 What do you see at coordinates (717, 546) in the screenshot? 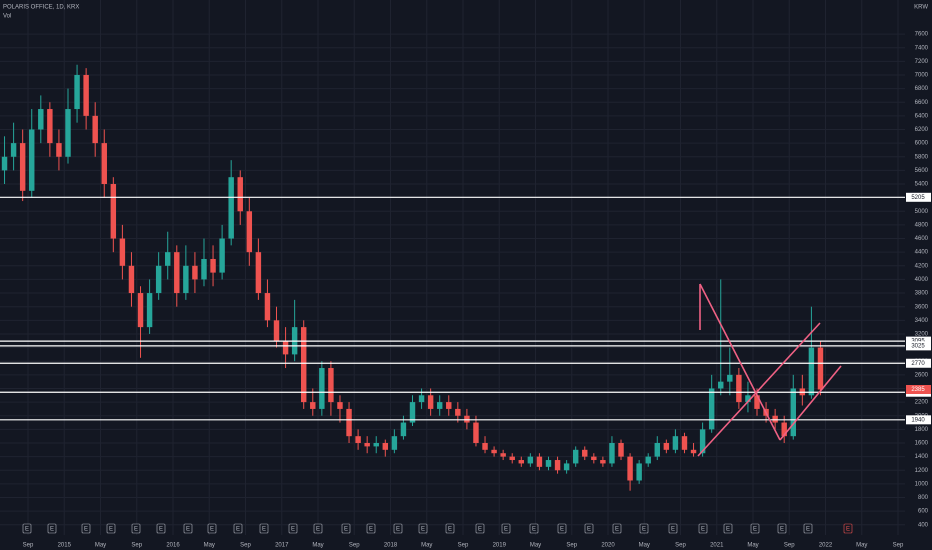
I see `x-tick-label: 2021` at bounding box center [717, 546].